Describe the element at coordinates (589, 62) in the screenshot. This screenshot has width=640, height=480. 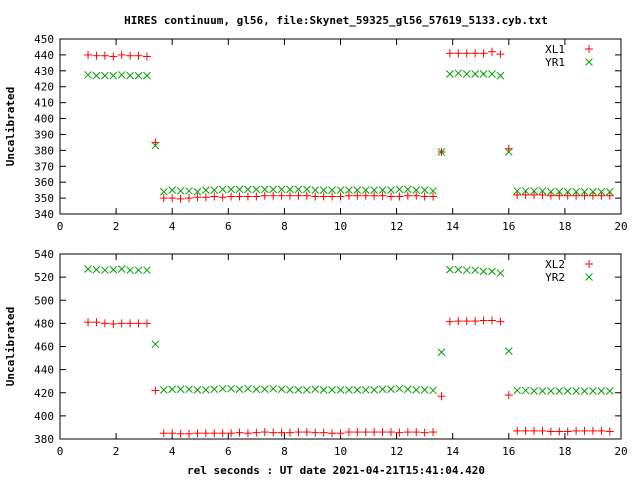
I see `legend-marker-yr1` at that location.